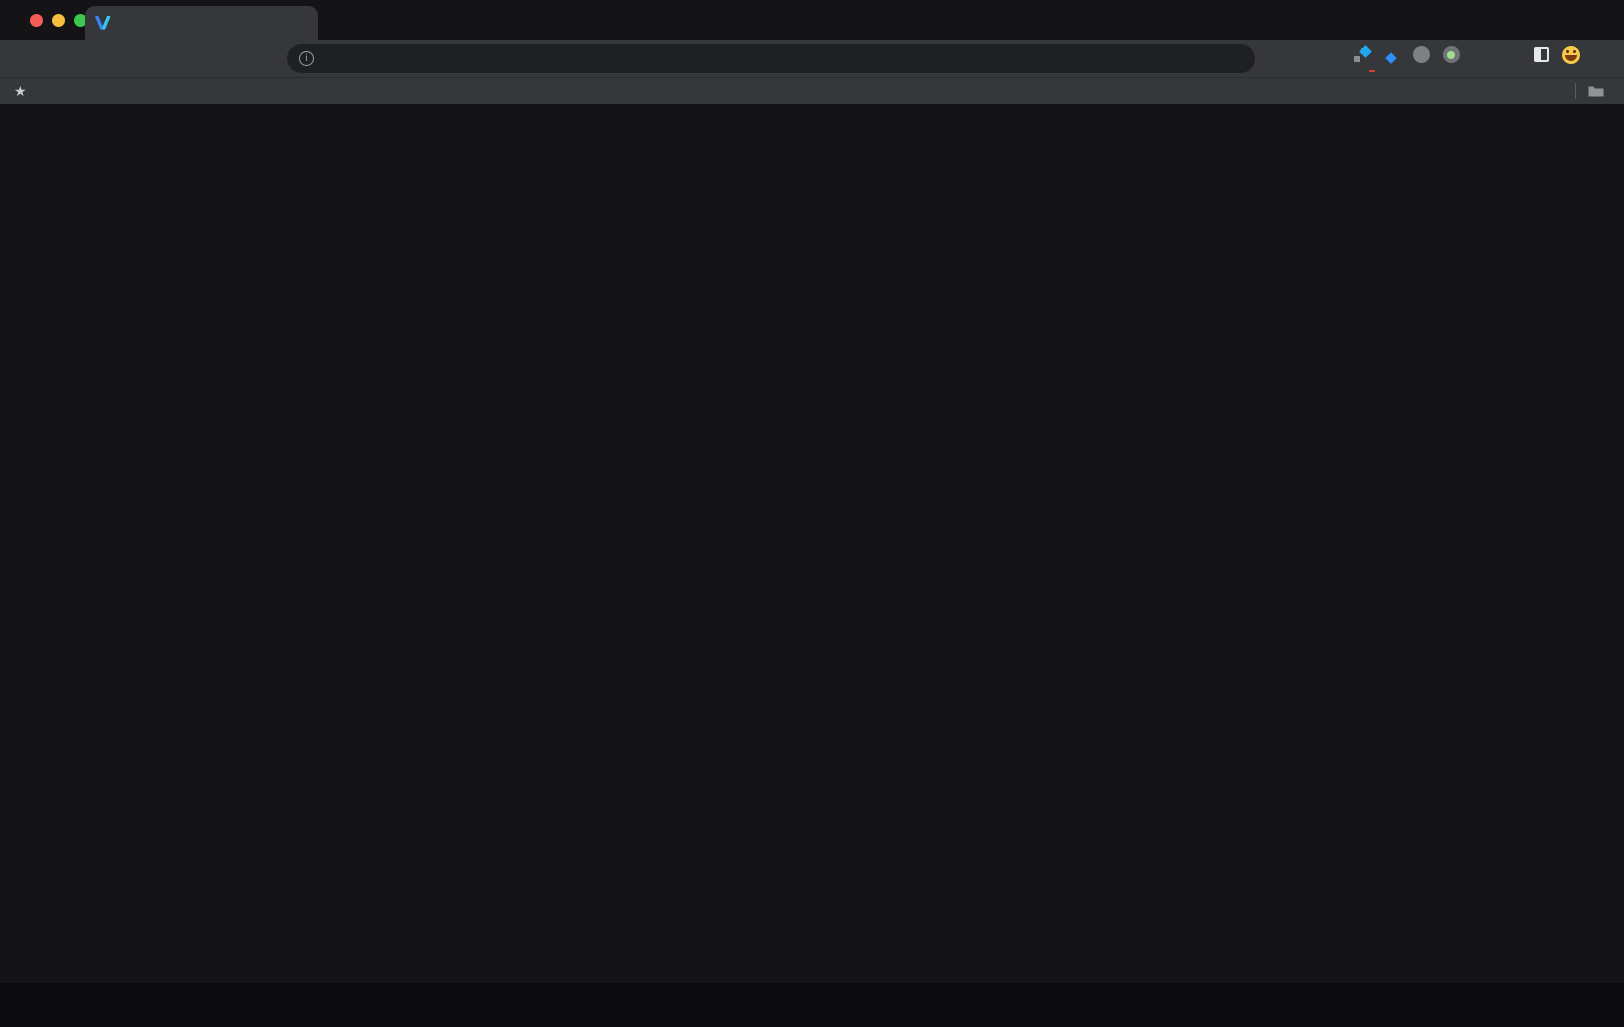 This screenshot has width=1624, height=1027. I want to click on page-footer-strip, so click(812, 1005).